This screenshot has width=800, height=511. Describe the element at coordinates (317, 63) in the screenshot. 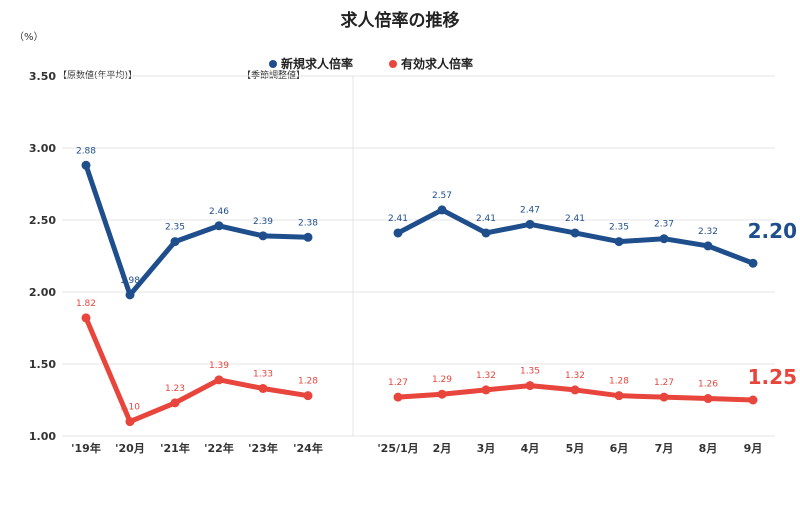

I see `legend-label-new: 新規求人倍率` at that location.